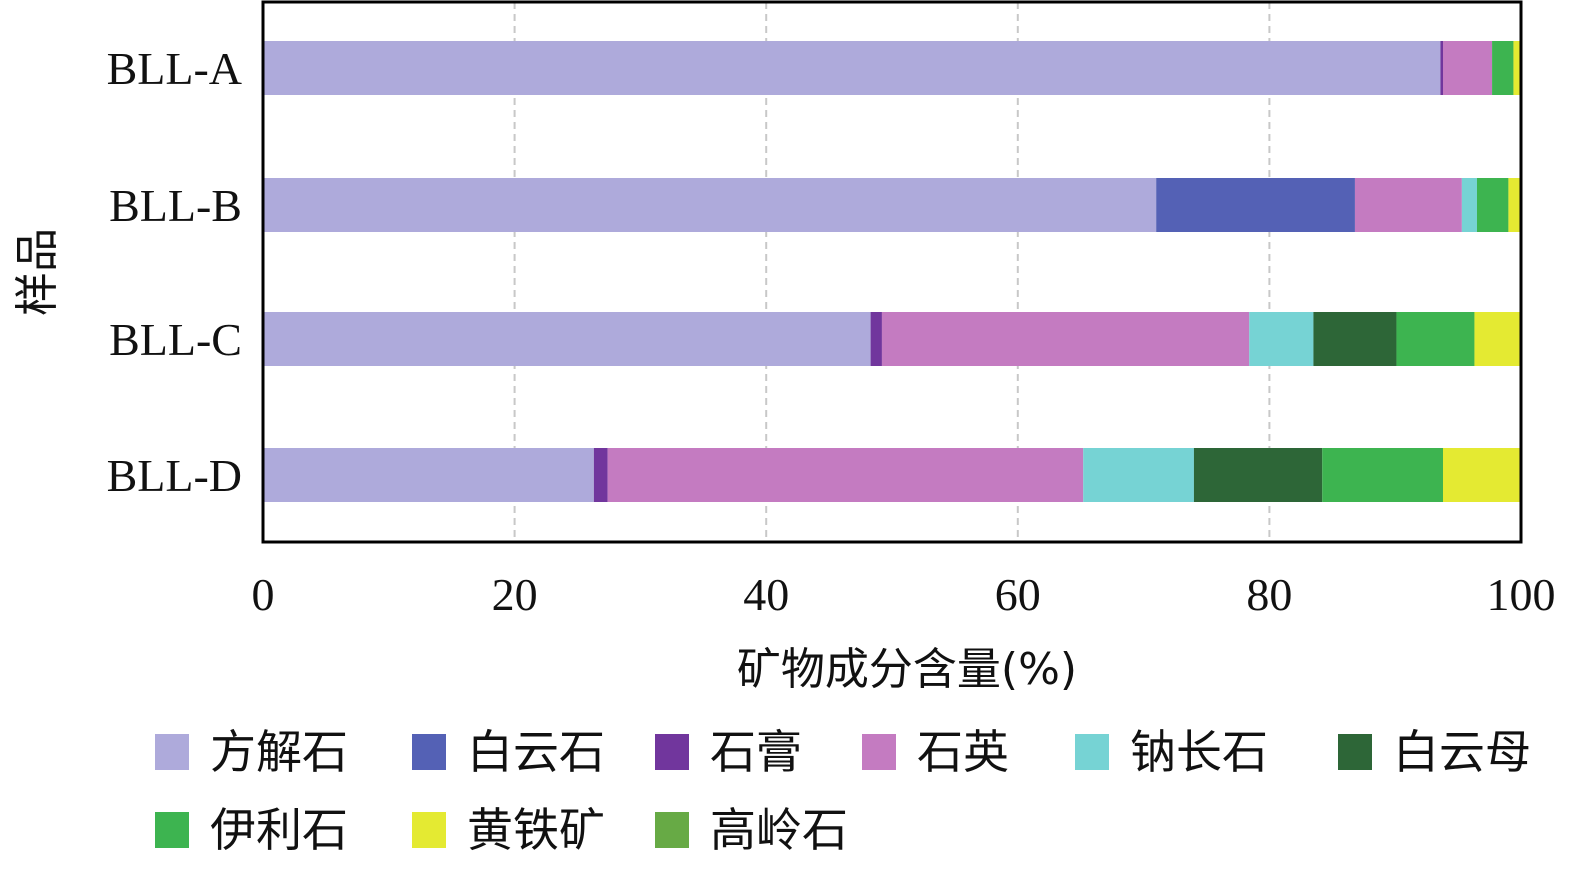 This screenshot has width=1575, height=871. I want to click on x-tick-label-20: 20, so click(515, 594).